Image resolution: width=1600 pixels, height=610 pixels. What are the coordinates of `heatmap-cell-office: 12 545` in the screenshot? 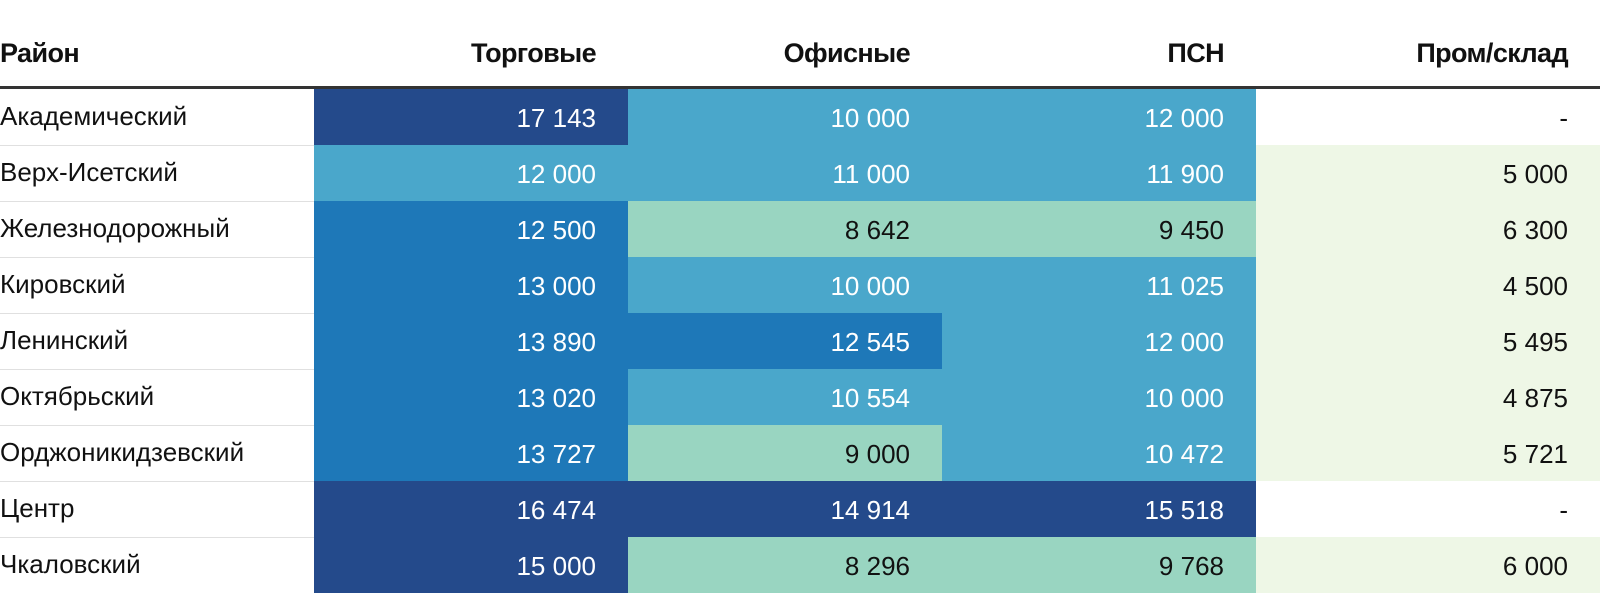 It's located at (785, 341).